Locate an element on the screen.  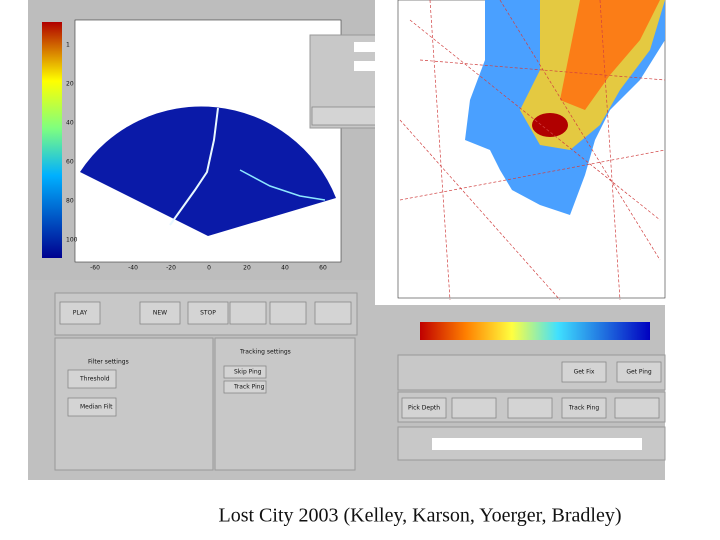
colorbar-tick-label: 1 is located at coordinates (68, 45).